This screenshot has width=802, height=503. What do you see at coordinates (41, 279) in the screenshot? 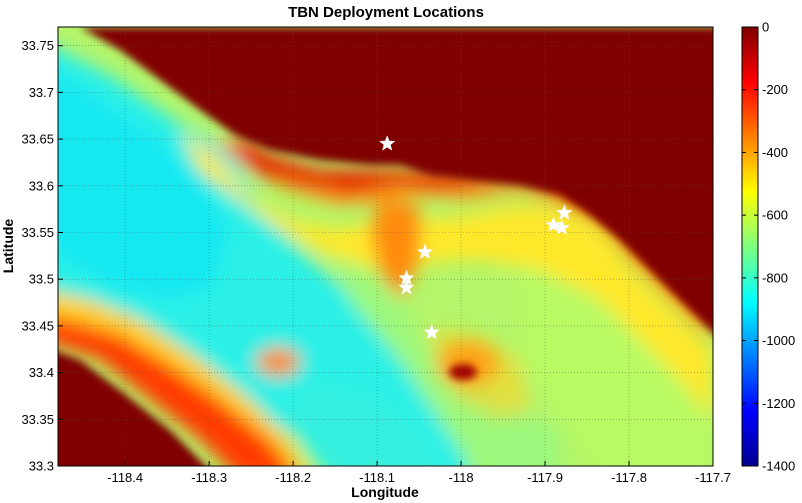
I see `y-tick-label: 33.5` at bounding box center [41, 279].